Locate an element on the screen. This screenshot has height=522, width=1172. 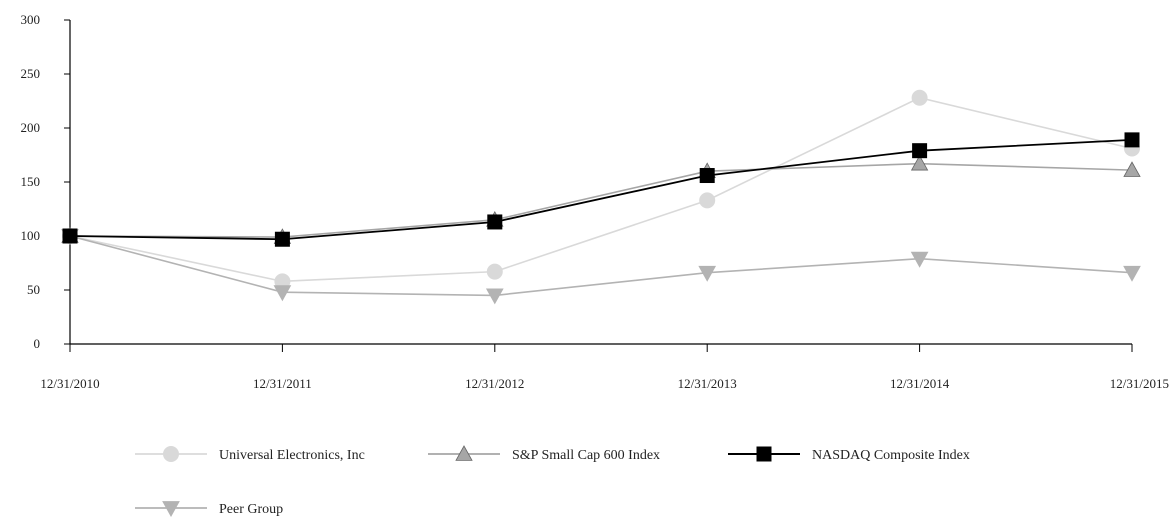
legend-item: S&P Small Cap 600 Index is located at coordinates (544, 454).